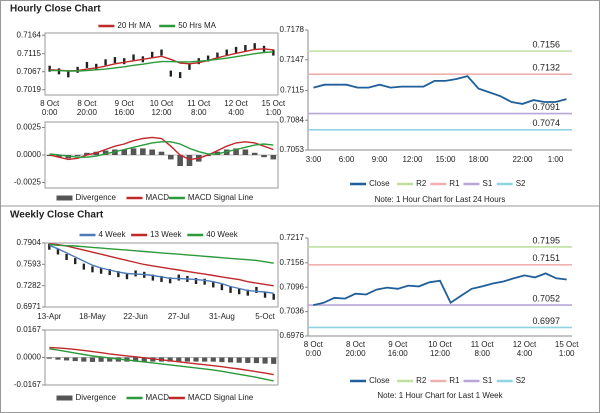 Image resolution: width=600 pixels, height=413 pixels. What do you see at coordinates (445, 159) in the screenshot?
I see `x-tick-label: 15:00` at bounding box center [445, 159].